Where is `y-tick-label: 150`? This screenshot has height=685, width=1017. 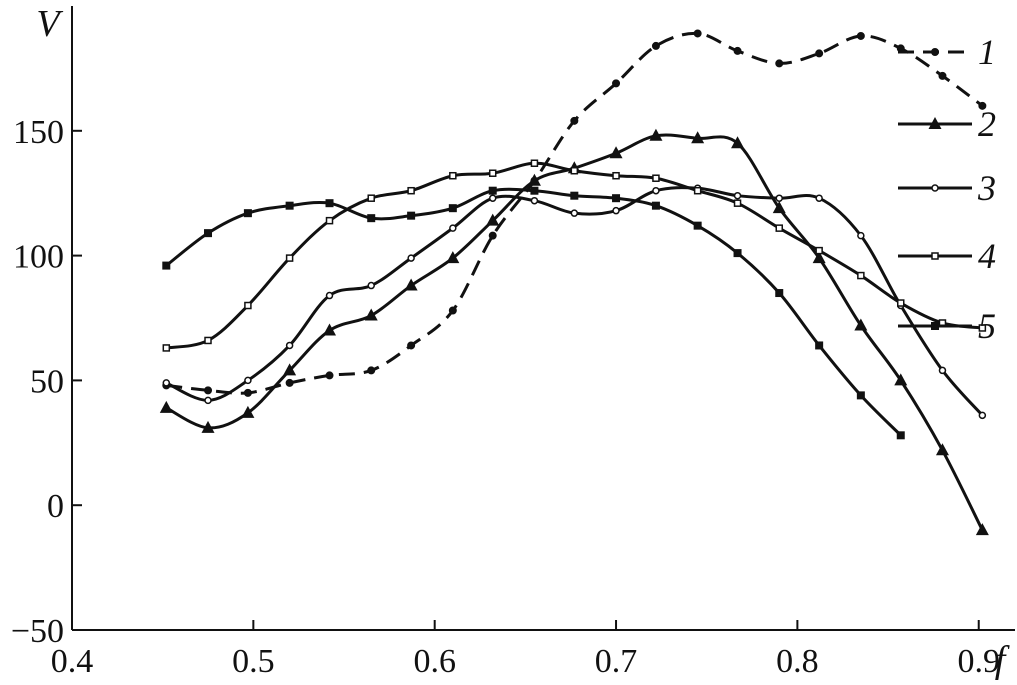
y-tick-label: 150 is located at coordinates (38, 132).